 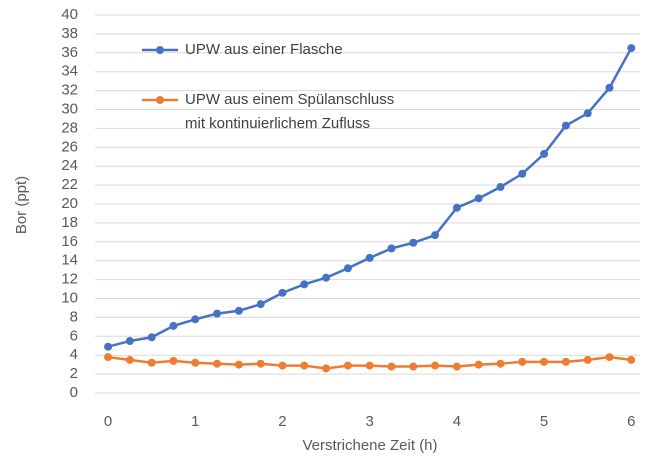 What do you see at coordinates (195, 421) in the screenshot?
I see `x-tick-label: 1` at bounding box center [195, 421].